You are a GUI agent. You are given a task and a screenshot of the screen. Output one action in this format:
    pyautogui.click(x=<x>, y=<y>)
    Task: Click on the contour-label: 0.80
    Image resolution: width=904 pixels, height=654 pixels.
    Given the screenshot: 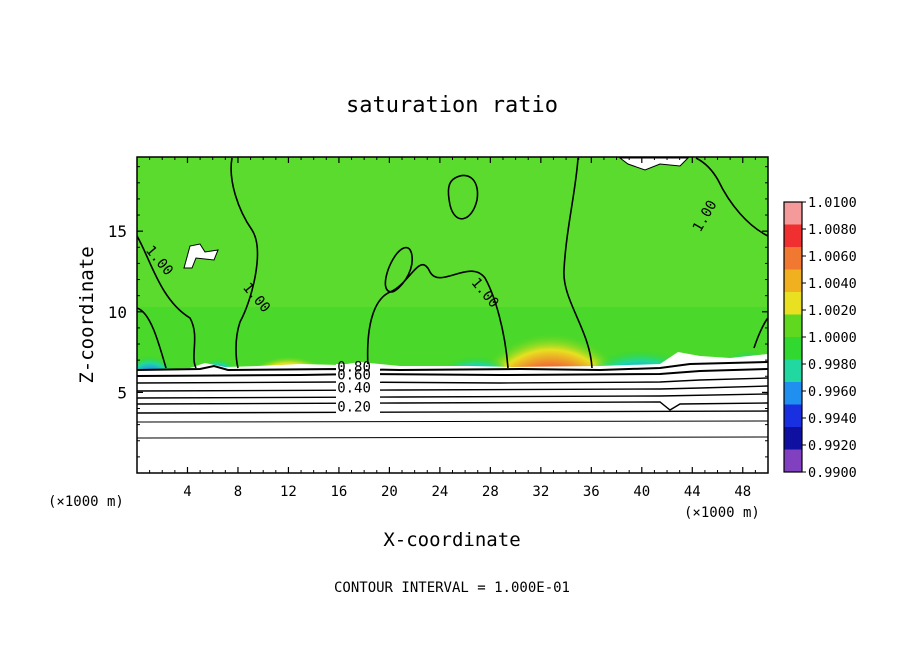 What is the action you would take?
    pyautogui.click(x=354, y=367)
    